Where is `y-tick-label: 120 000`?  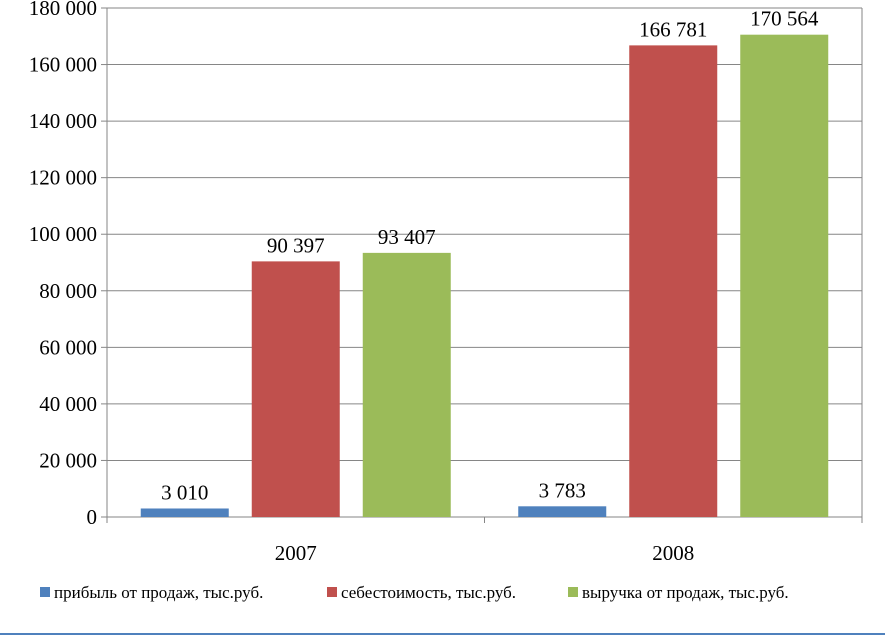 y-tick-label: 120 000 is located at coordinates (63, 178).